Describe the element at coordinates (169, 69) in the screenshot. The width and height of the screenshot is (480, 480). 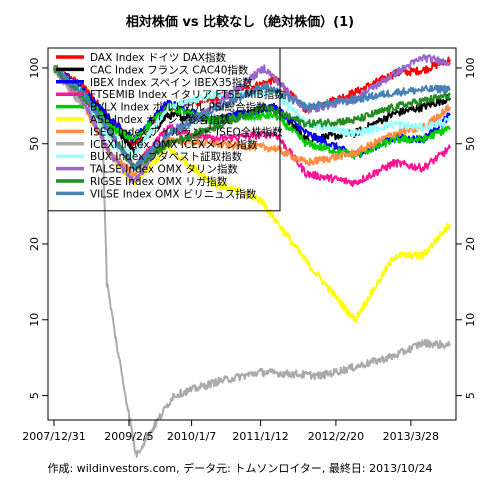
I see `legend-entry: CAC Index フランス CAC40指数` at that location.